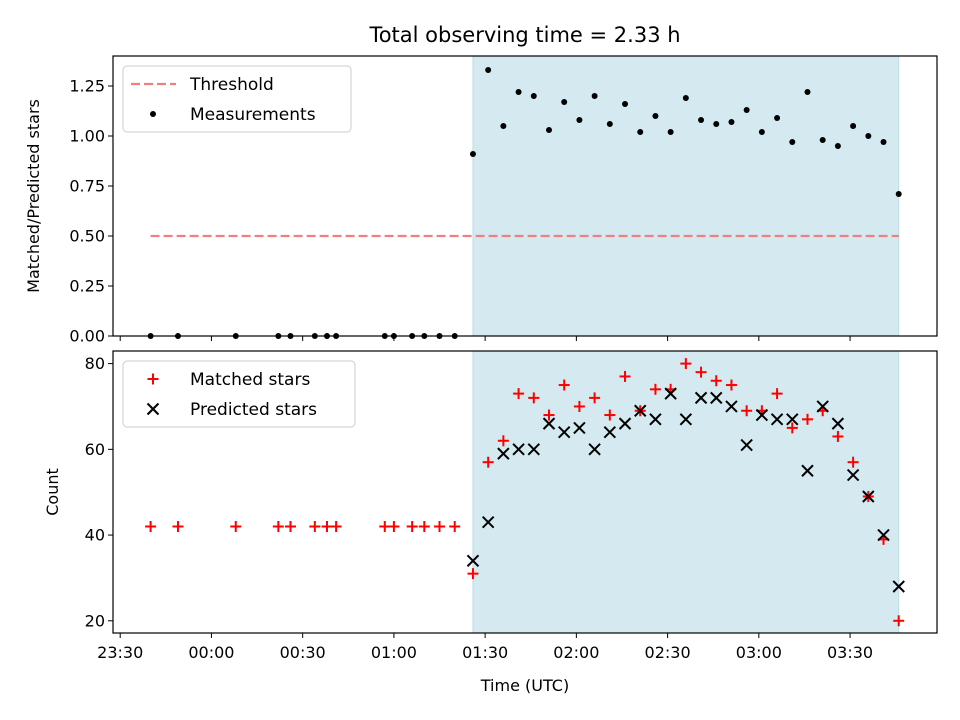 This screenshot has width=960, height=720. Describe the element at coordinates (850, 652) in the screenshot. I see `x-tick-label: 03:30` at that location.